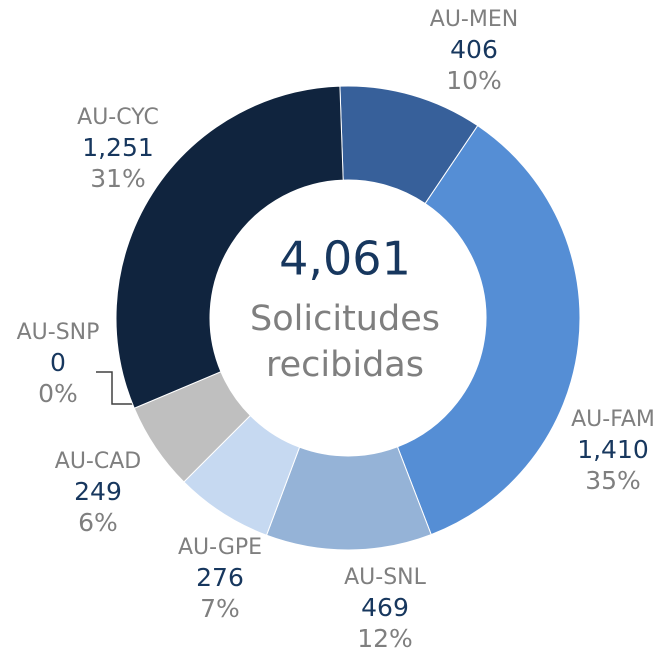 The image size is (666, 652). I want to click on slice-percent: 0%, so click(58, 393).